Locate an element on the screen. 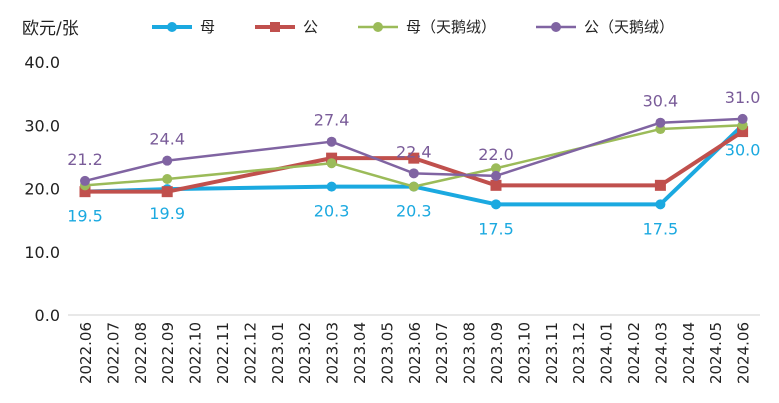 The width and height of the screenshot is (779, 403). legend-item-mu: 母 is located at coordinates (182, 26).